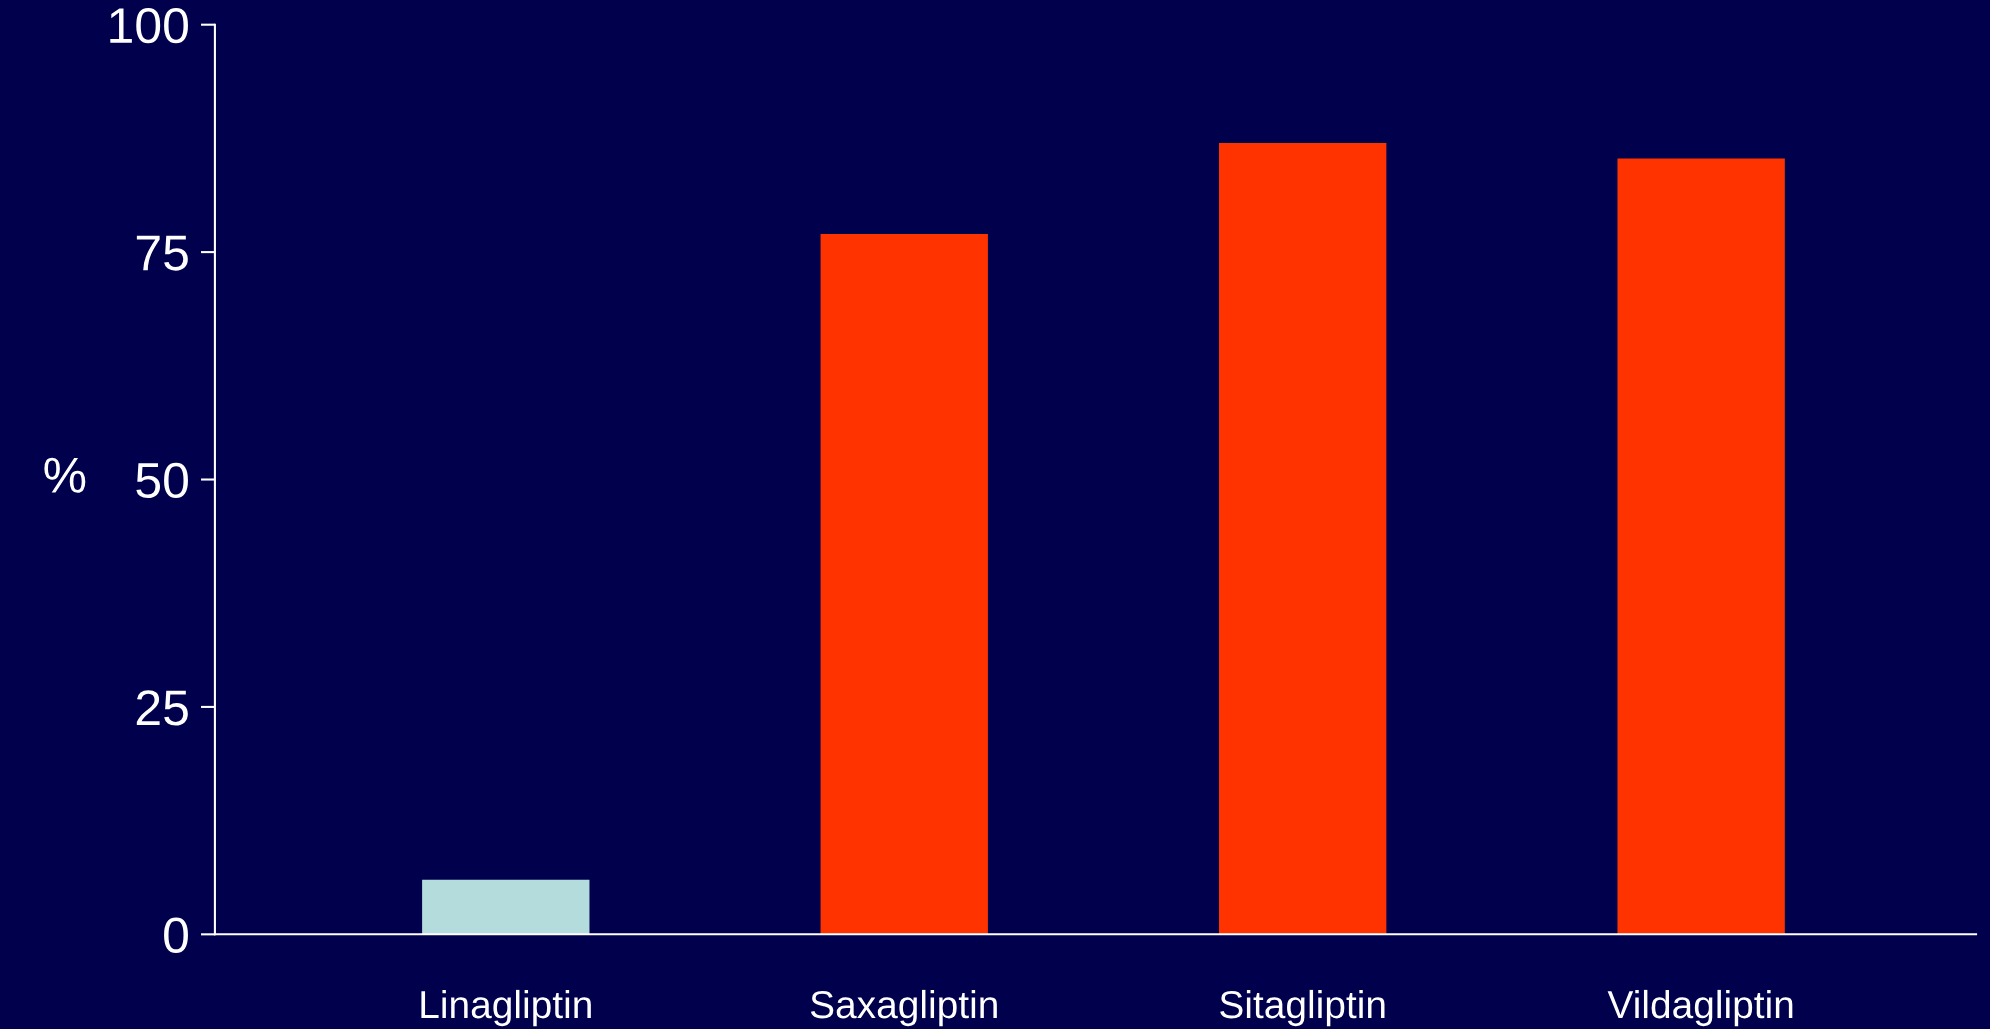 The height and width of the screenshot is (1029, 1990). What do you see at coordinates (65, 475) in the screenshot?
I see `y-axis-title: %` at bounding box center [65, 475].